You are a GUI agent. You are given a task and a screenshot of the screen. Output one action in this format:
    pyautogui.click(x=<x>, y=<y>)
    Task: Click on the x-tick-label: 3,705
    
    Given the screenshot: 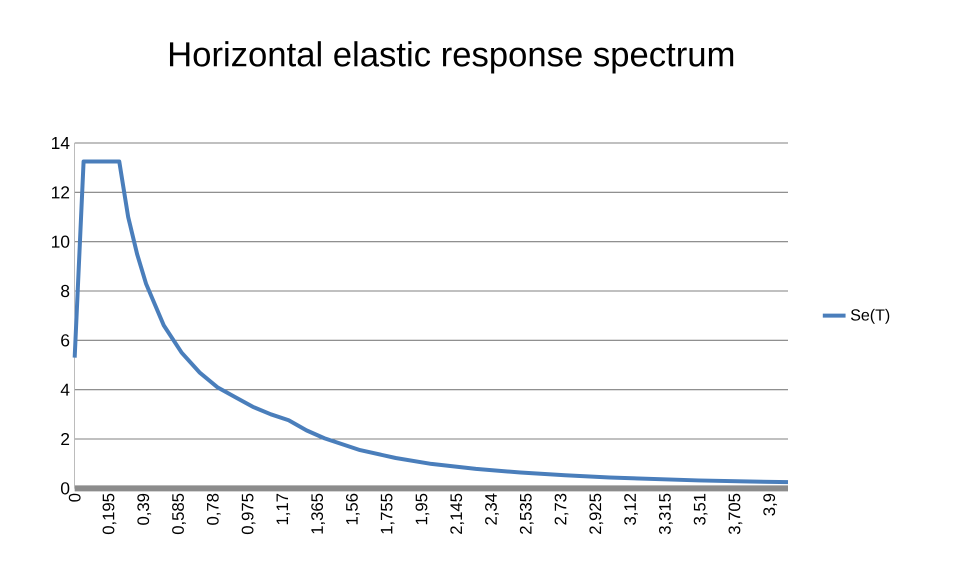 What is the action you would take?
    pyautogui.click(x=735, y=514)
    